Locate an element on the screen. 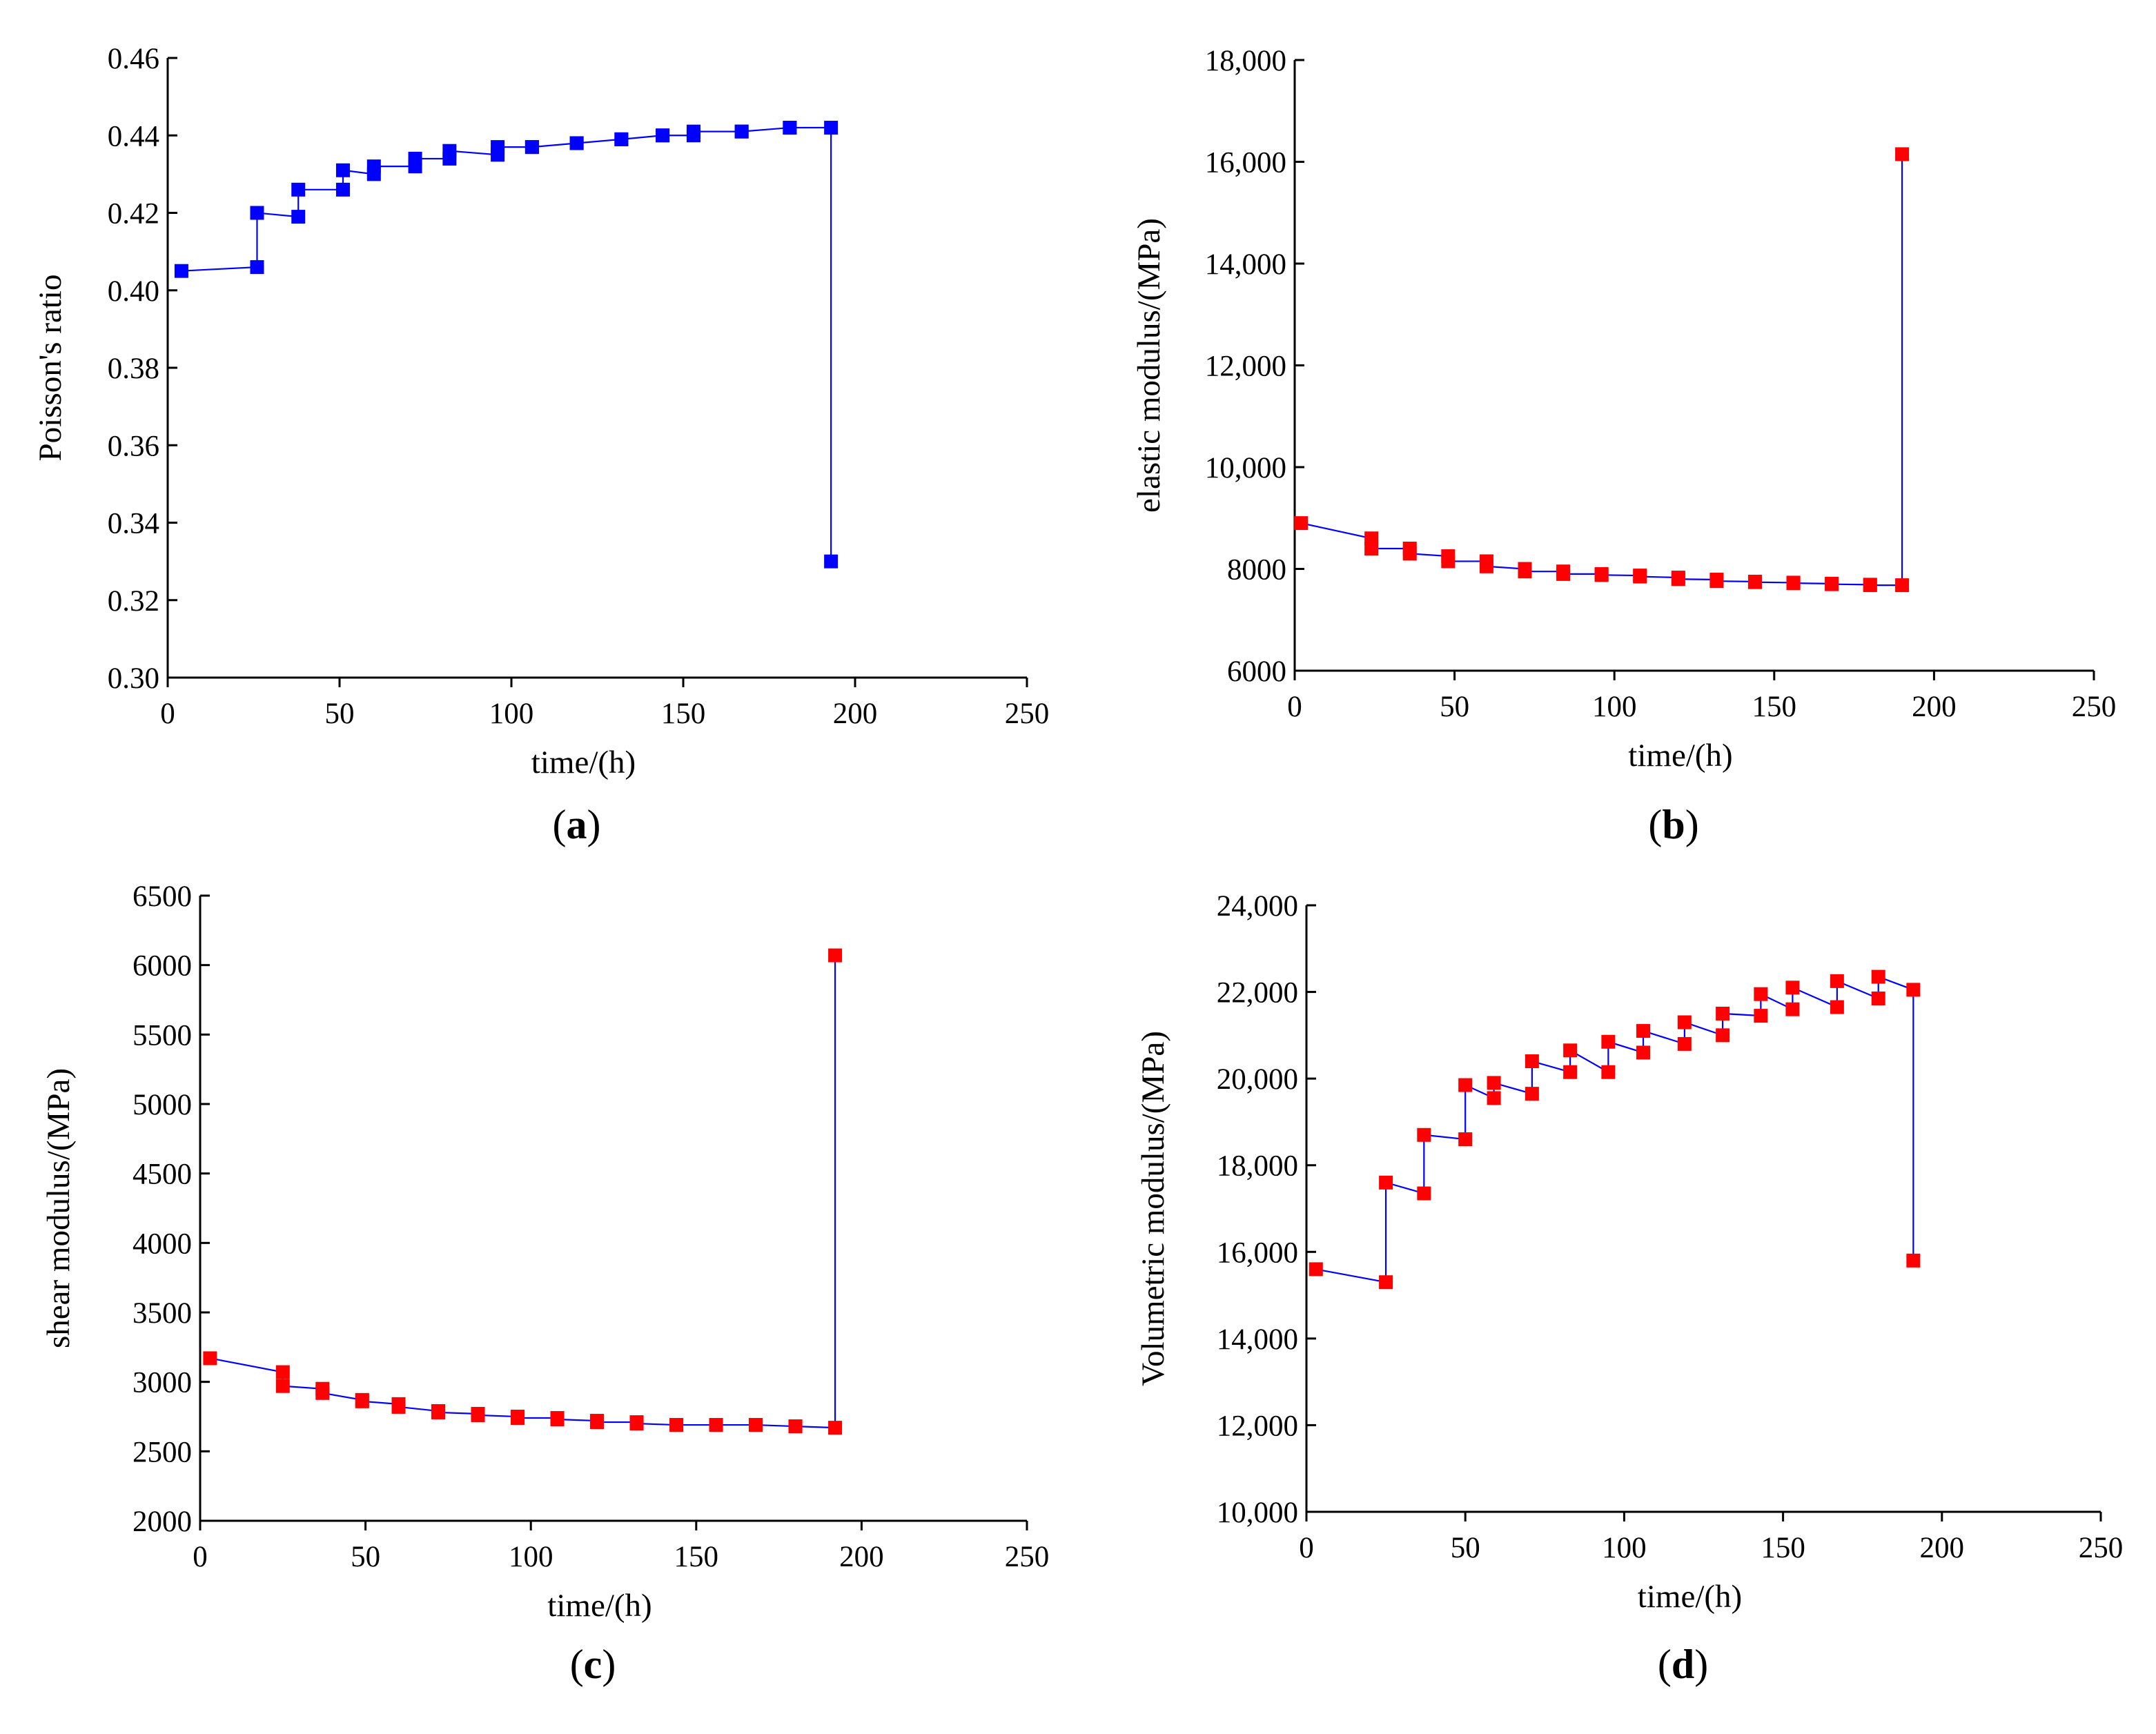 The height and width of the screenshot is (1734, 2156). y-tick-label: 6000 is located at coordinates (1256, 672).